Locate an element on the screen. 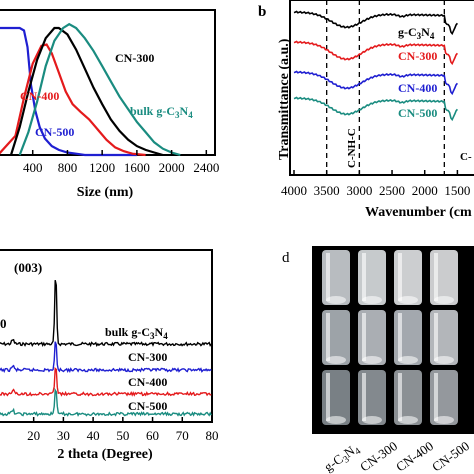 This screenshot has width=474, height=474. a-tick-label: 1600 is located at coordinates (137, 167).